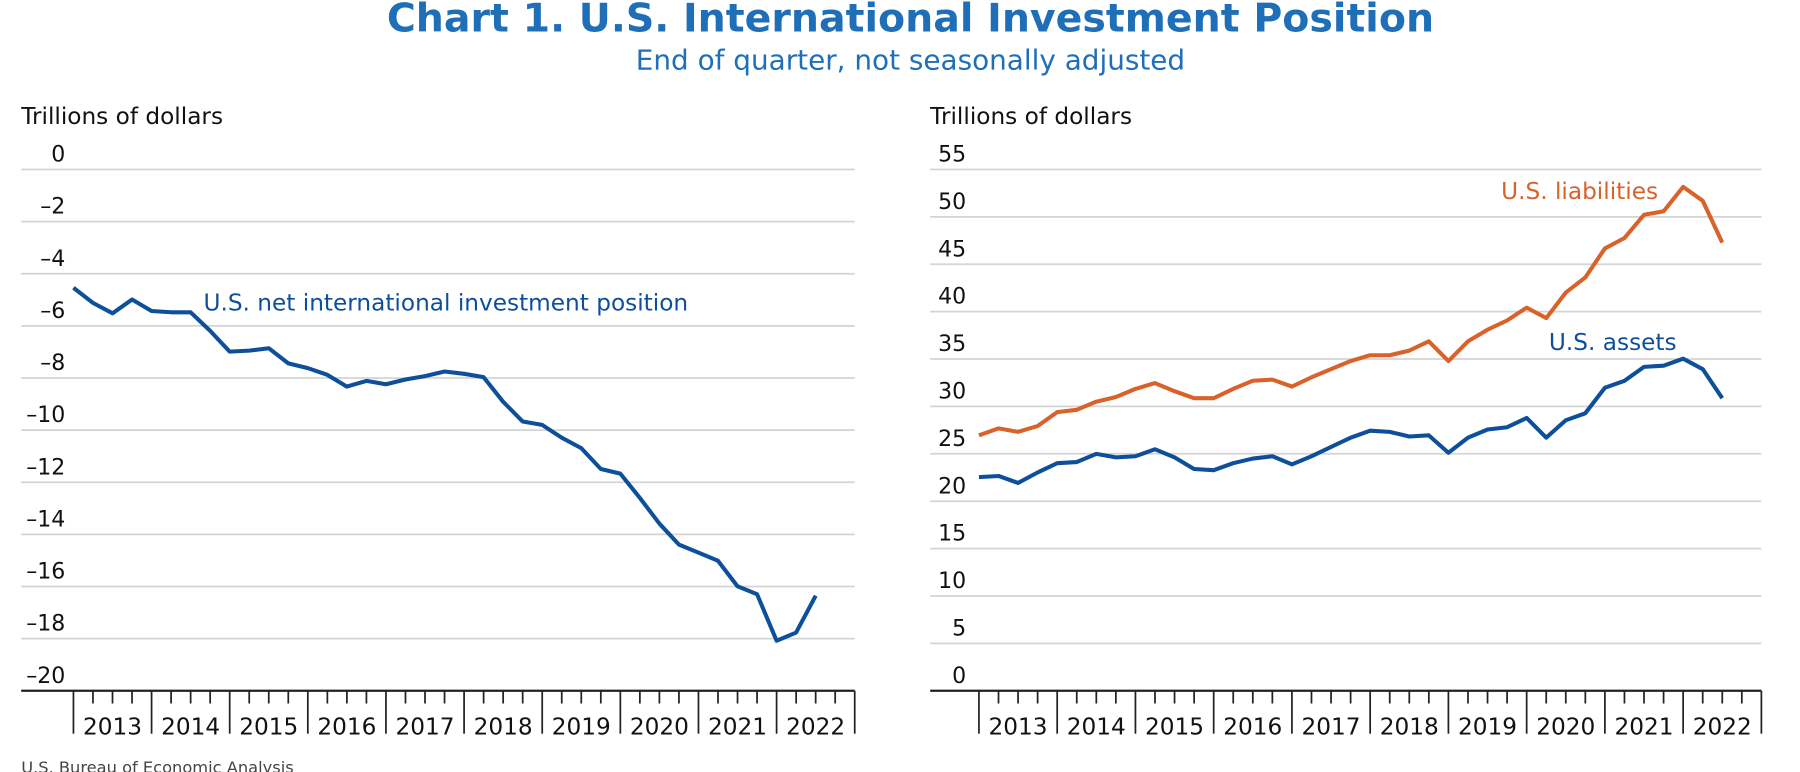  What do you see at coordinates (45, 415) in the screenshot?
I see `y-tick-label: –10` at bounding box center [45, 415].